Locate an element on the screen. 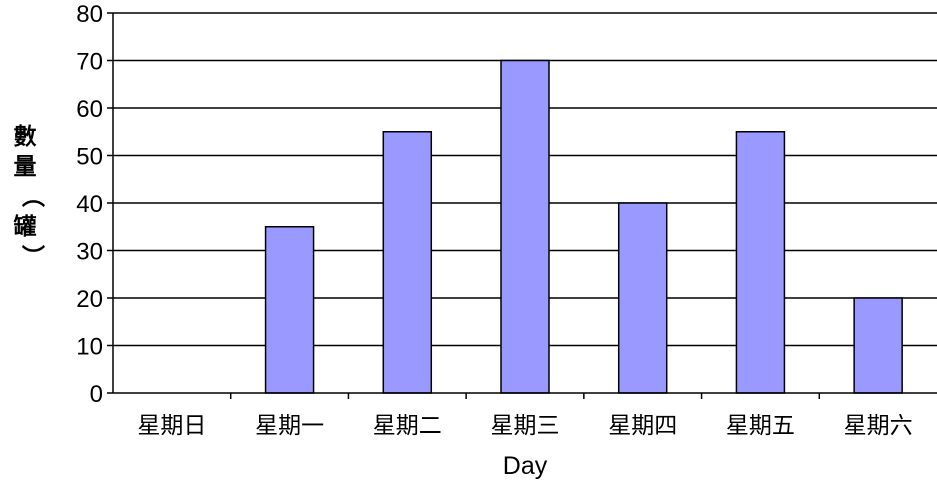 Image resolution: width=937 pixels, height=483 pixels. y-tick-label: 40 is located at coordinates (89, 204).